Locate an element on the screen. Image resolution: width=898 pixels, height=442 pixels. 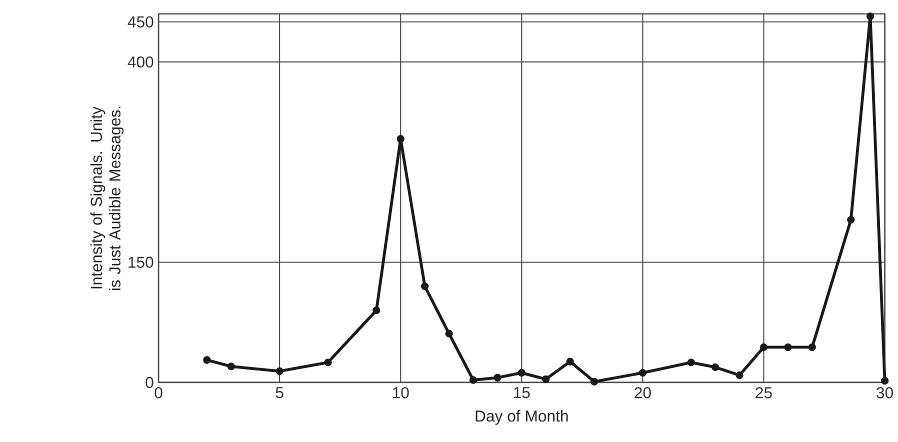
x-axis-title: Day of Month is located at coordinates (522, 417).